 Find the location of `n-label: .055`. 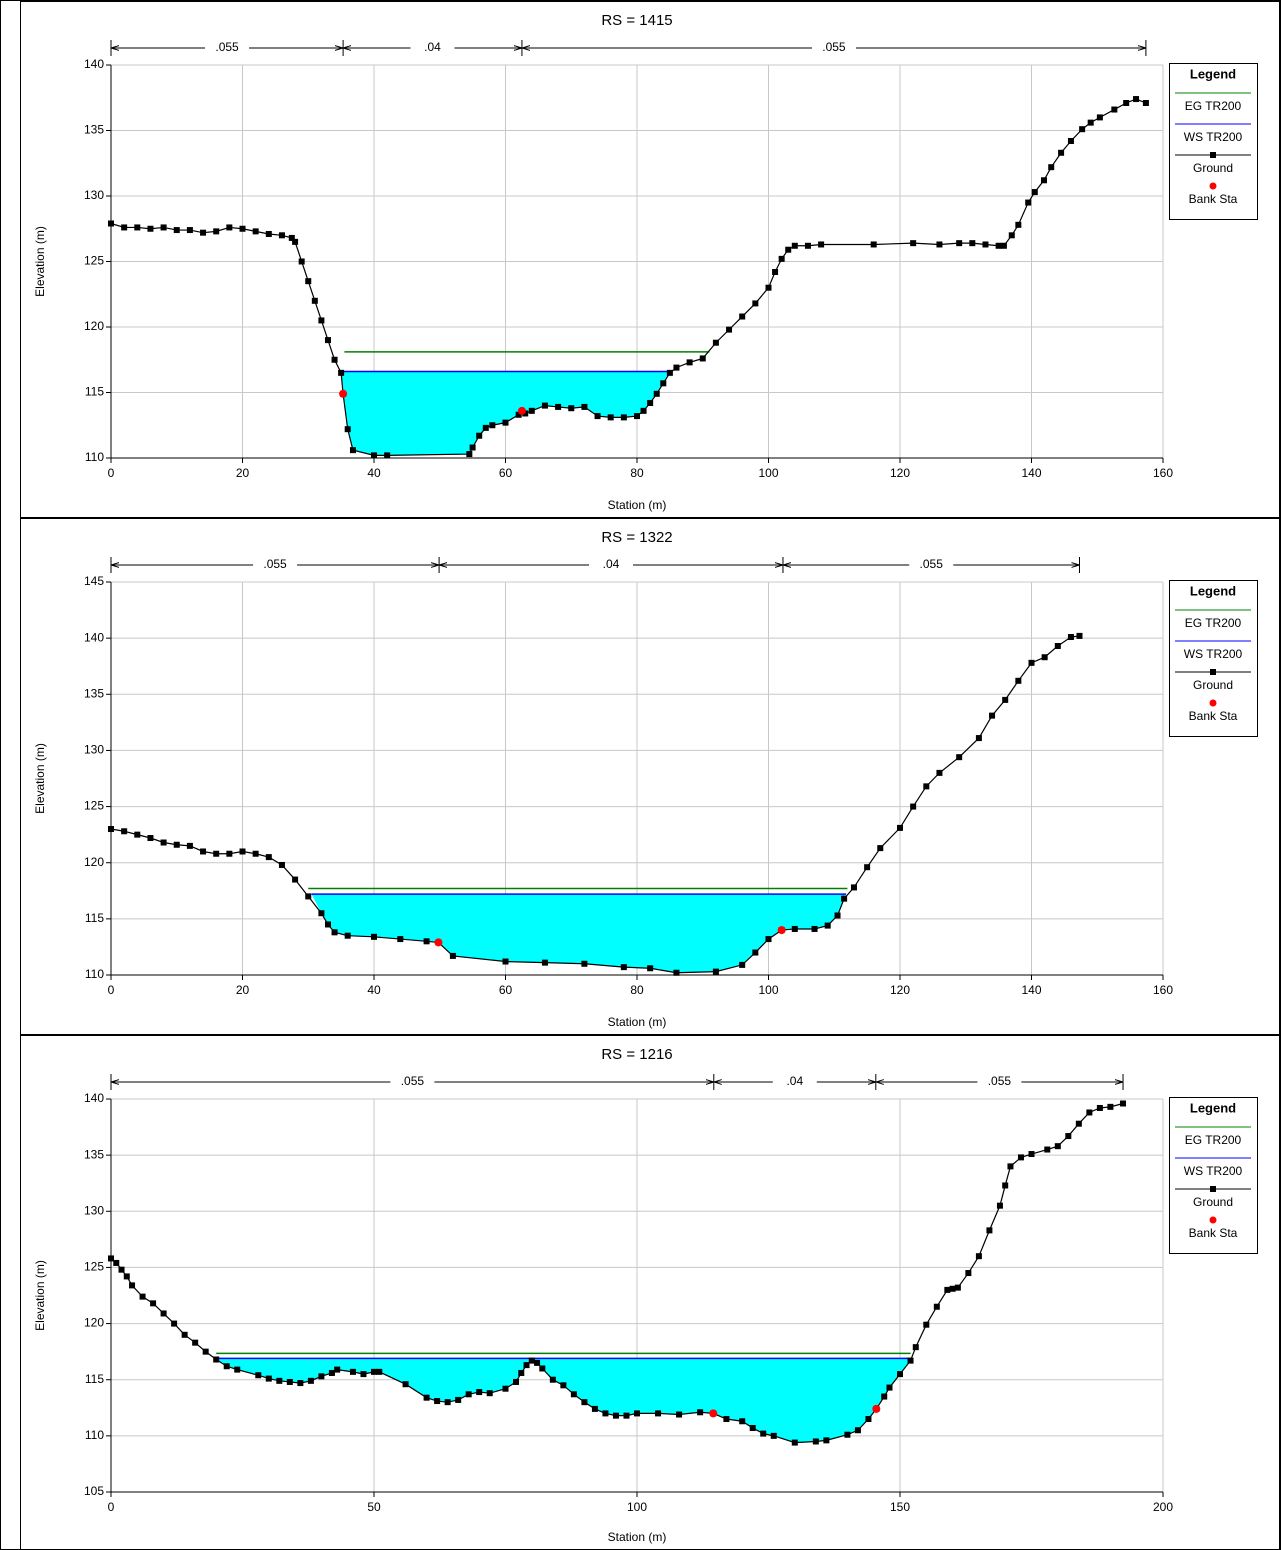

n-label: .055 is located at coordinates (227, 47).